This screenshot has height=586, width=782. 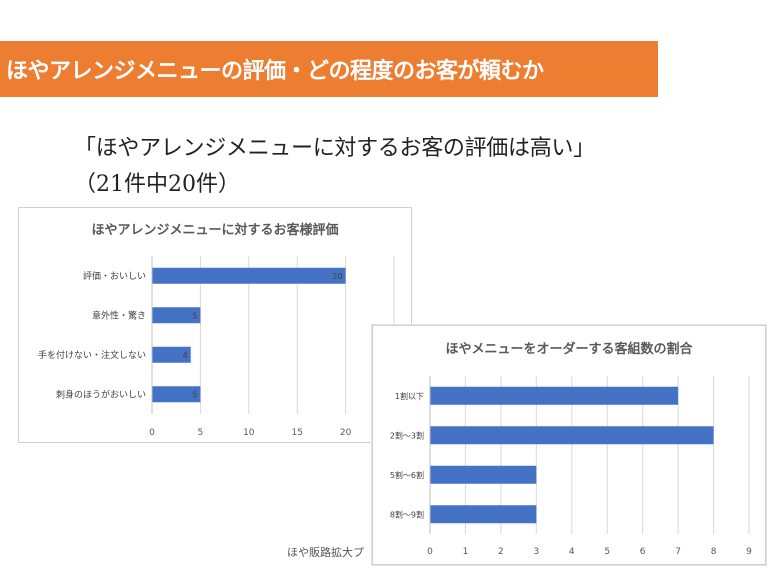 What do you see at coordinates (643, 552) in the screenshot?
I see `x-tick-label: 6` at bounding box center [643, 552].